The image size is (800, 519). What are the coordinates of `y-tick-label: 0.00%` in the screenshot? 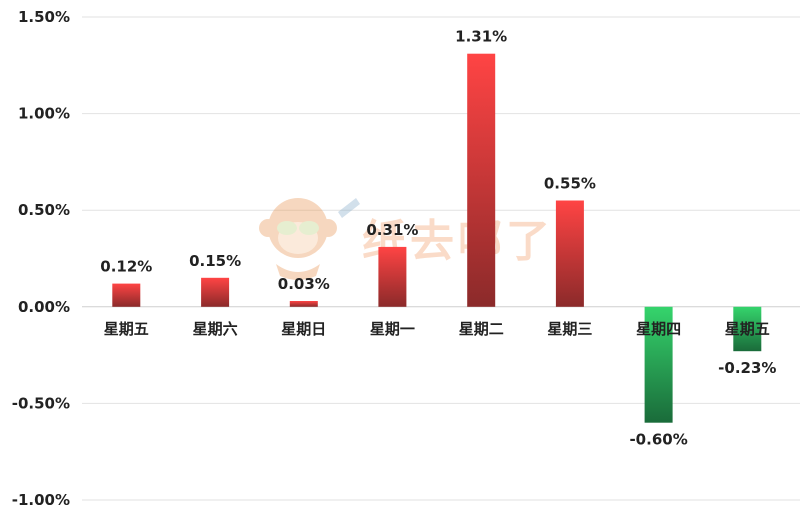 It's located at (44, 307).